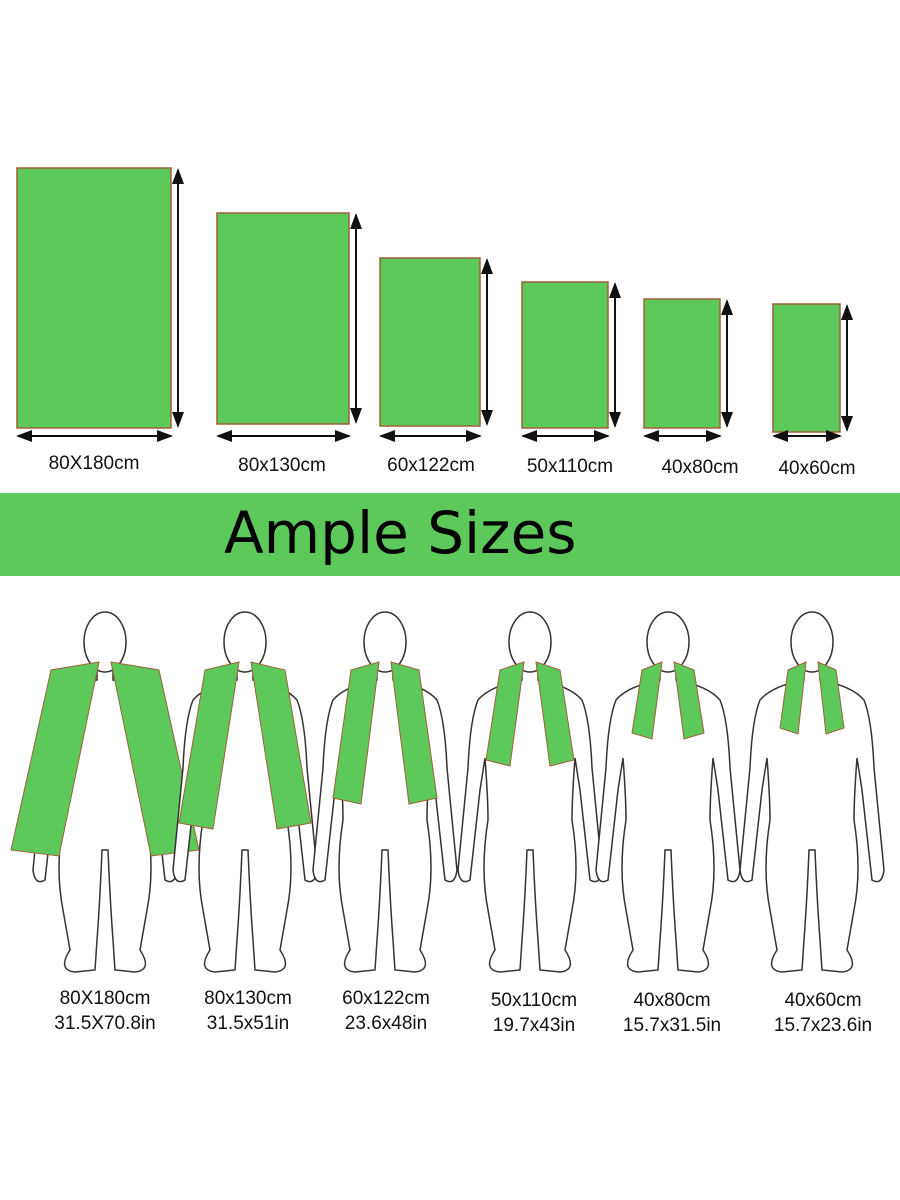 This screenshot has height=1200, width=900. I want to click on top-size-label: 80X180cm, so click(94, 463).